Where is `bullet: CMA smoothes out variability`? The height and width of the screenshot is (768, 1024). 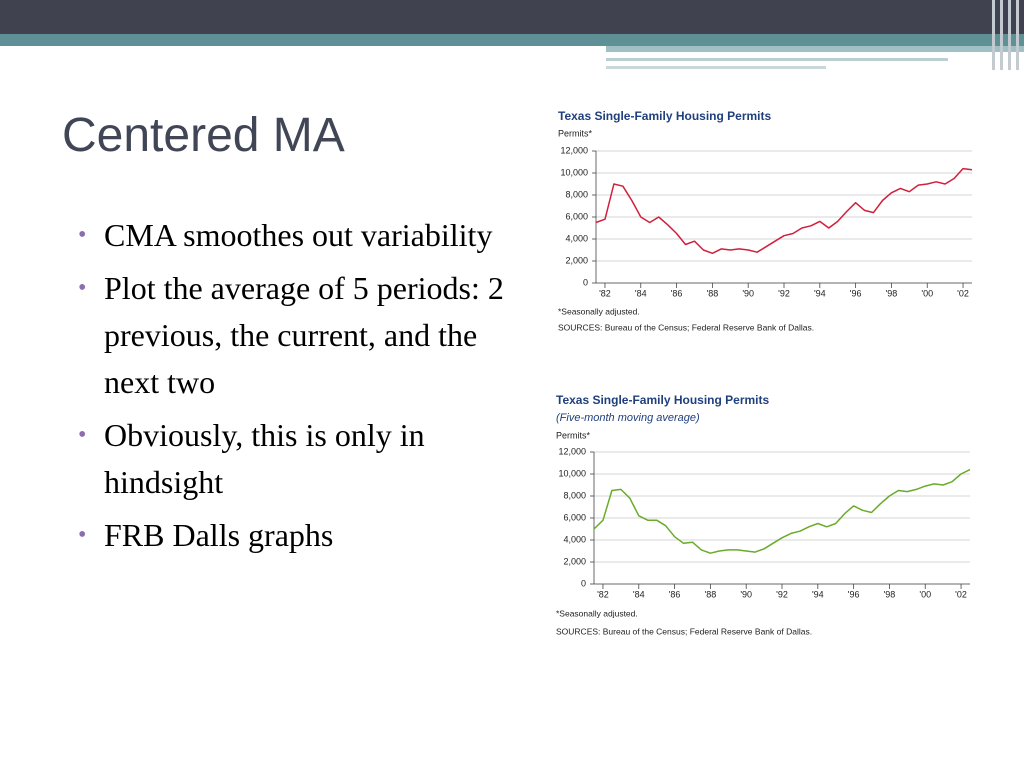
bullet: CMA smoothes out variability is located at coordinates (303, 235).